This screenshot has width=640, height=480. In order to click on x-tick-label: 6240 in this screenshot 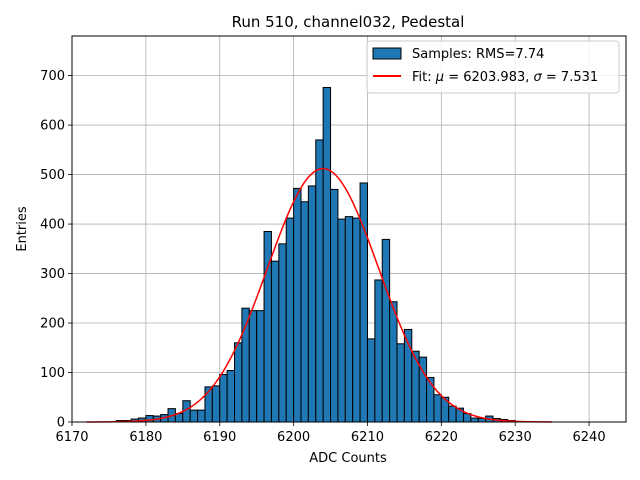, I will do `click(589, 437)`.